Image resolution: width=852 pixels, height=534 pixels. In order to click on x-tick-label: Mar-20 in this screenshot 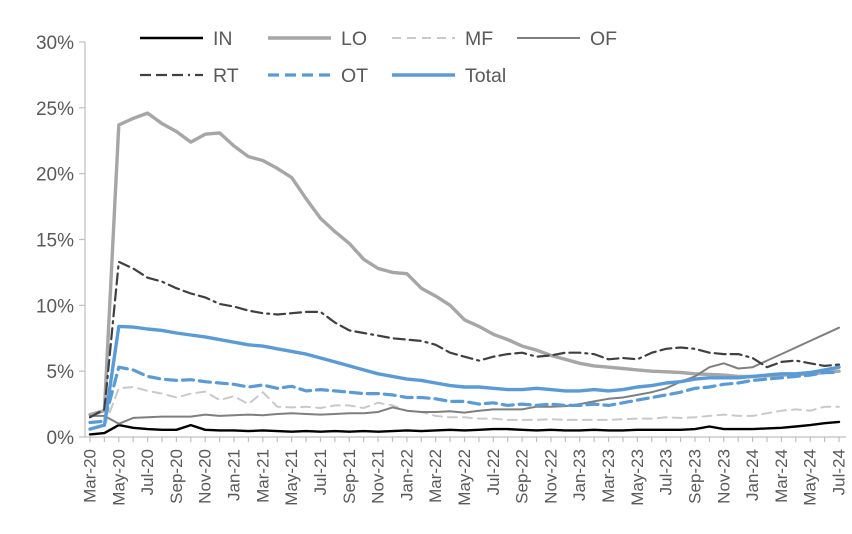, I will do `click(90, 476)`.